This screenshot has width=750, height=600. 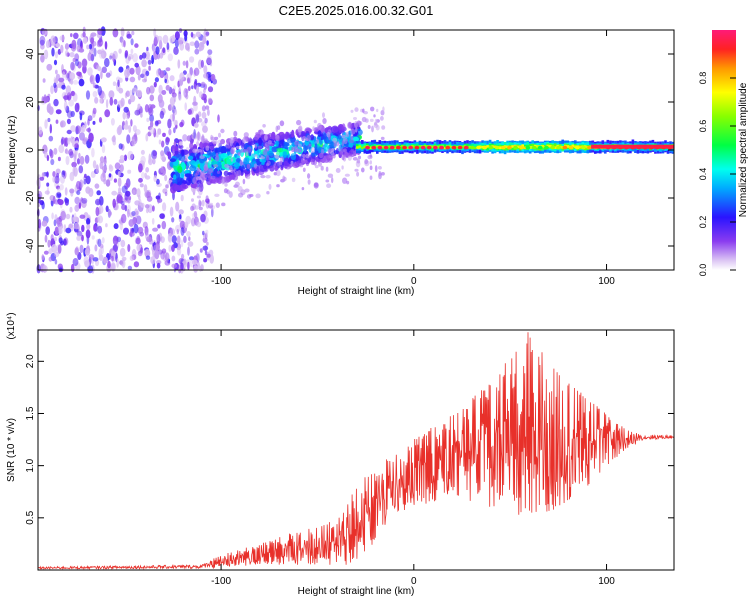 I want to click on colorbar-ticks: 0.0 0.2 0.4 0.6 0.8, so click(x=717, y=174).